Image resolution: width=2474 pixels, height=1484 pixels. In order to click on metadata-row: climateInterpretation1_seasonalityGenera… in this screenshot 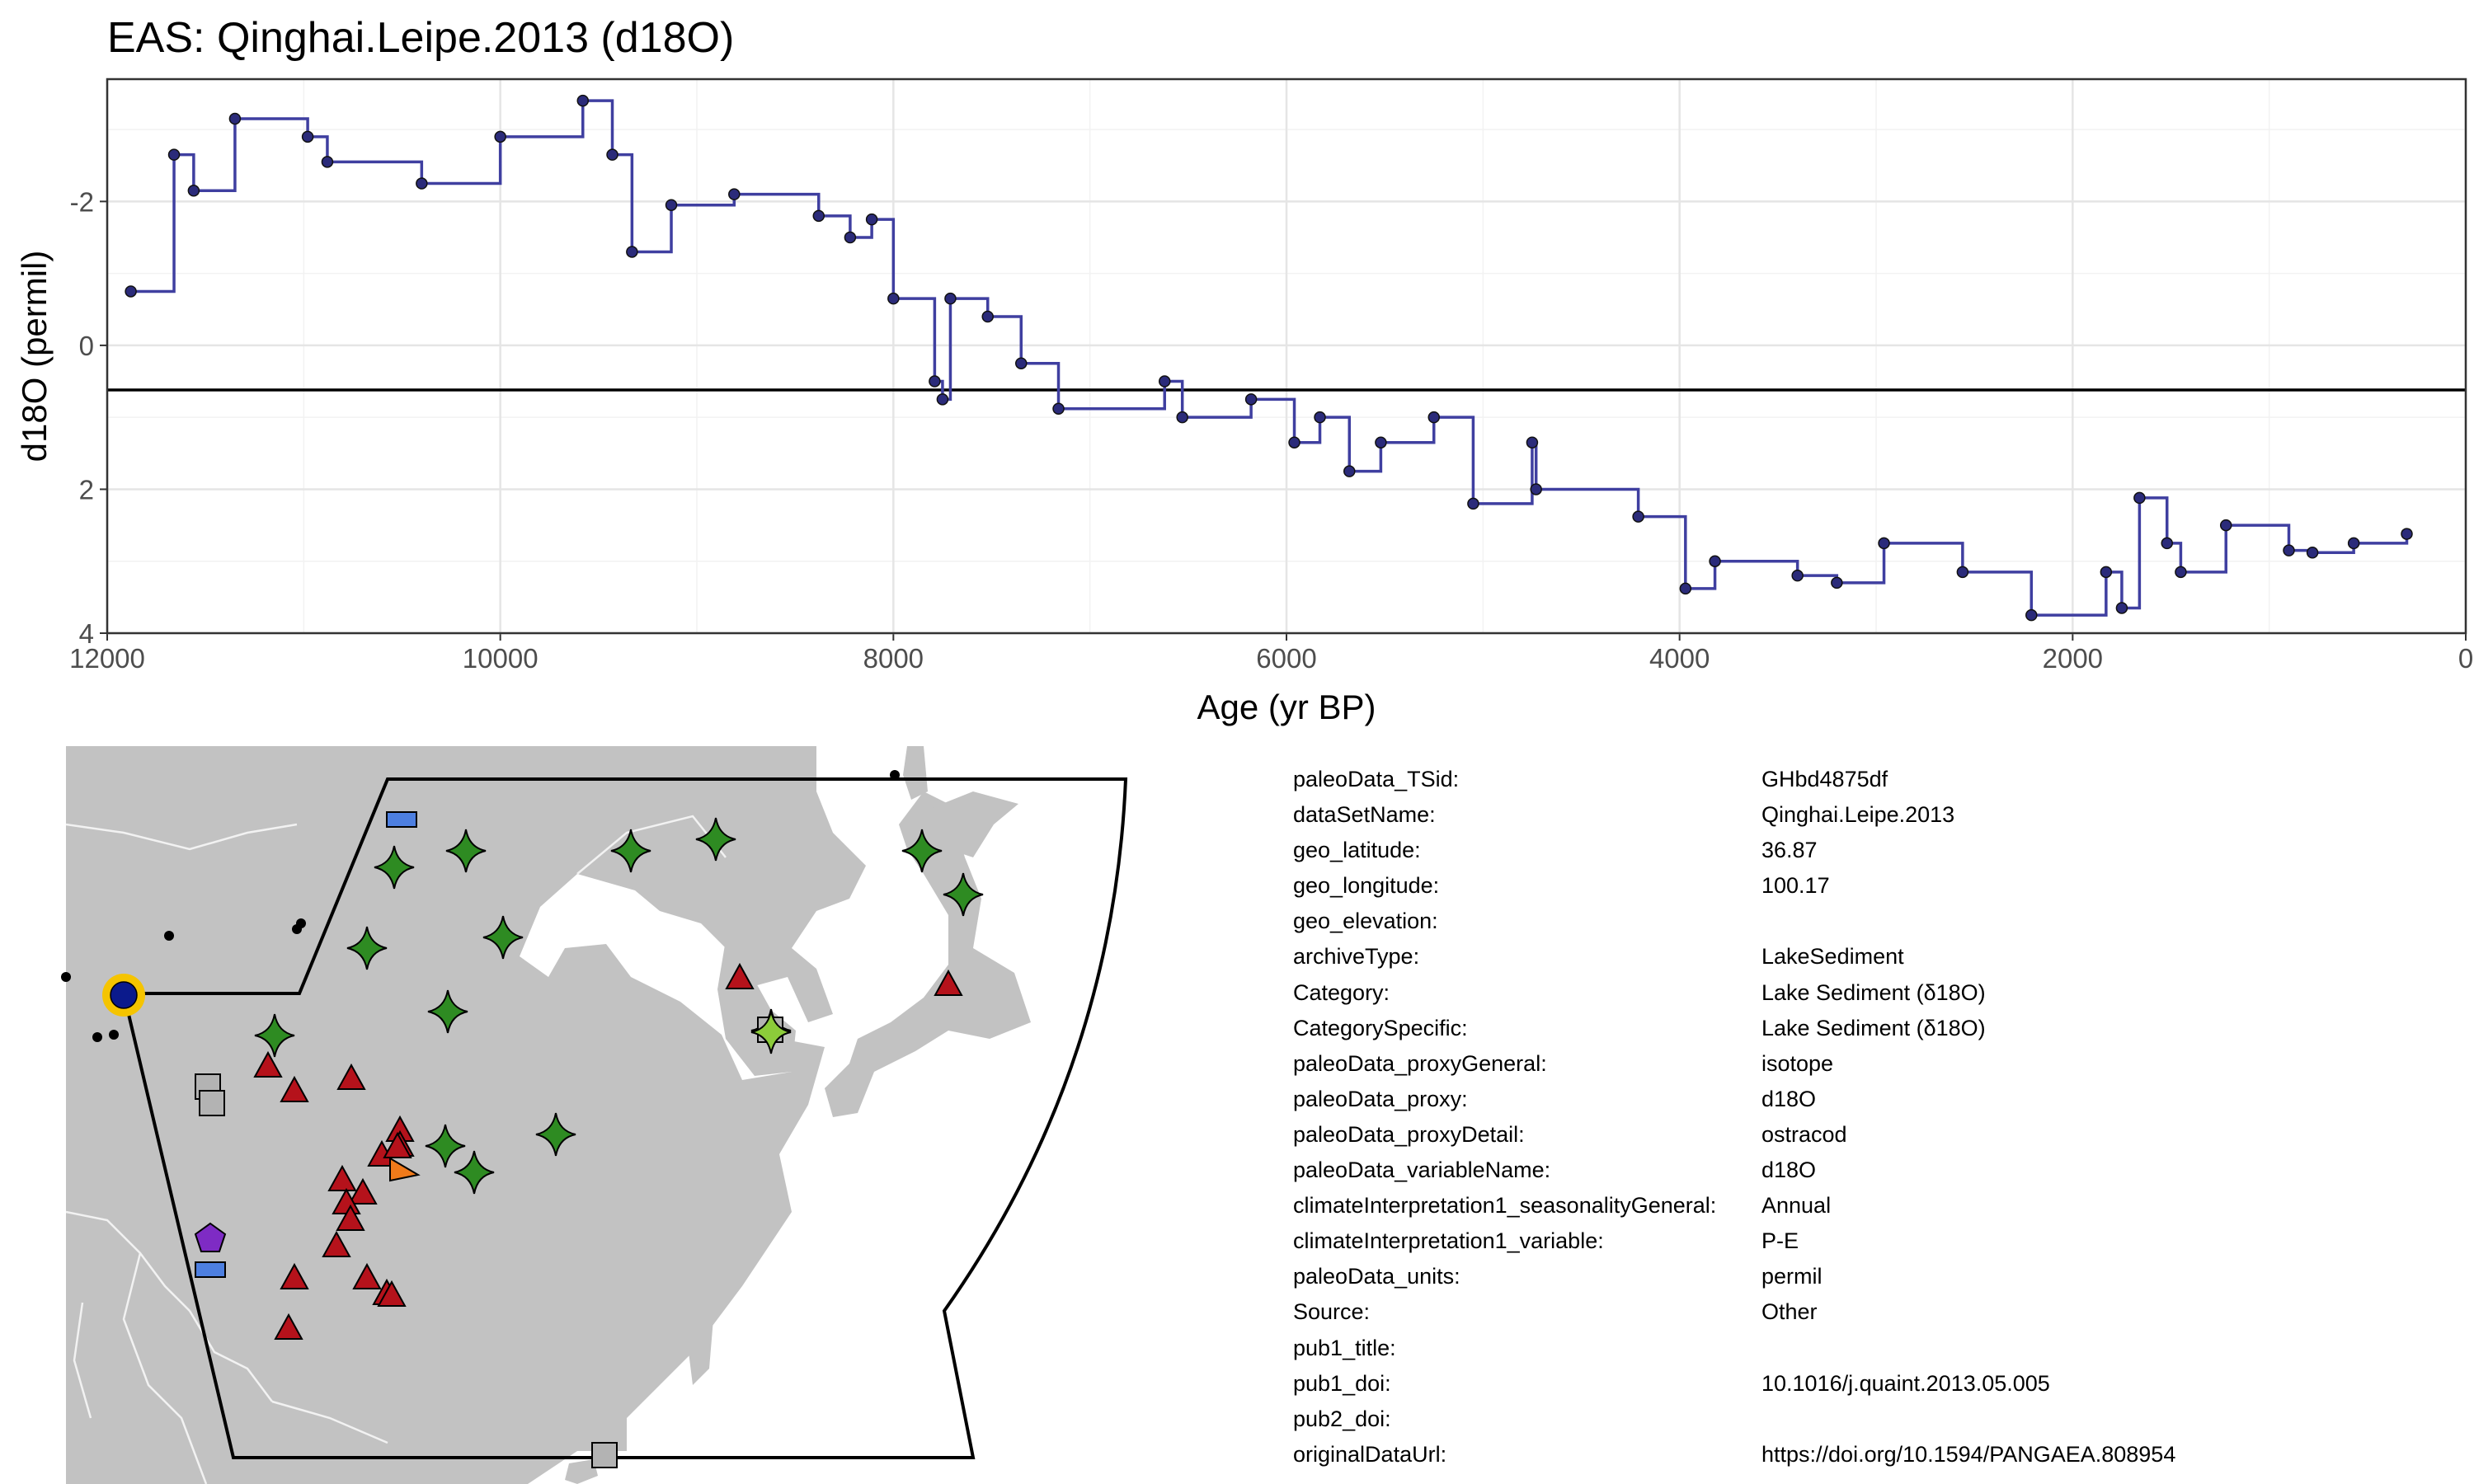, I will do `click(1870, 1205)`.